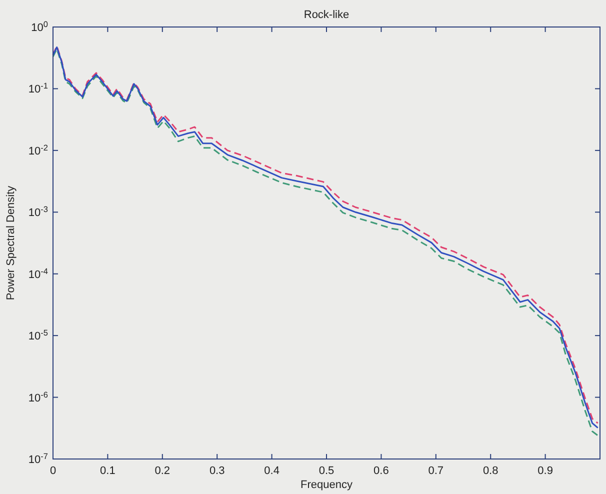 This screenshot has width=606, height=494. What do you see at coordinates (162, 471) in the screenshot?
I see `x-tick-label: 0.2` at bounding box center [162, 471].